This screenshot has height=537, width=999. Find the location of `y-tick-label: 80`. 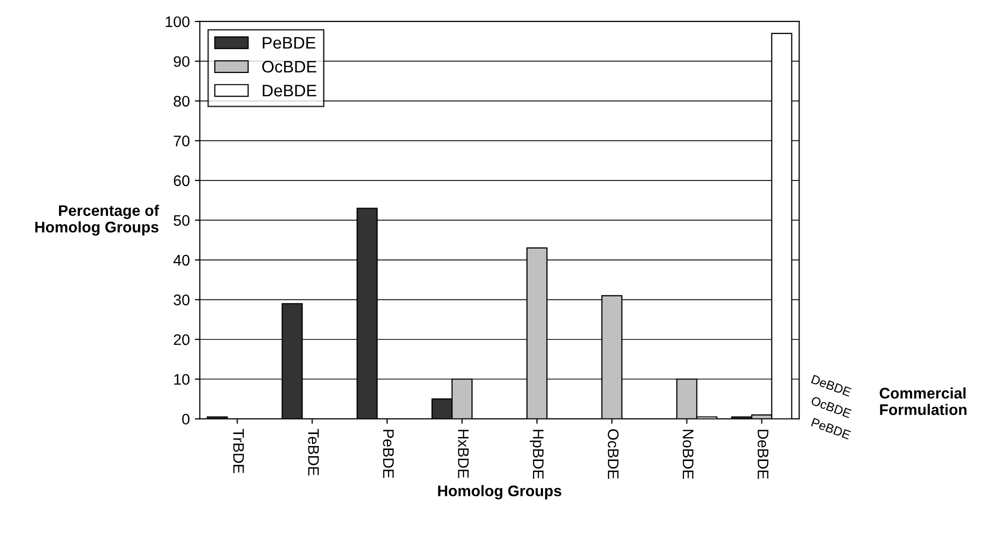

y-tick-label: 80 is located at coordinates (182, 101).